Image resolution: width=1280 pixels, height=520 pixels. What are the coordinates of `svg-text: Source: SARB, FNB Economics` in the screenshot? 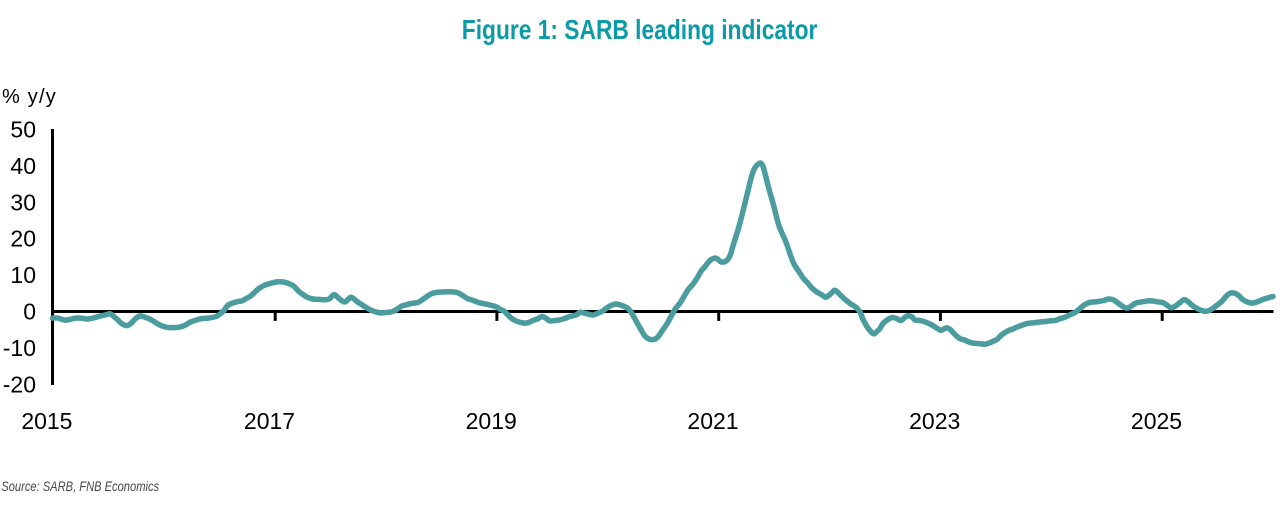 It's located at (80, 486).